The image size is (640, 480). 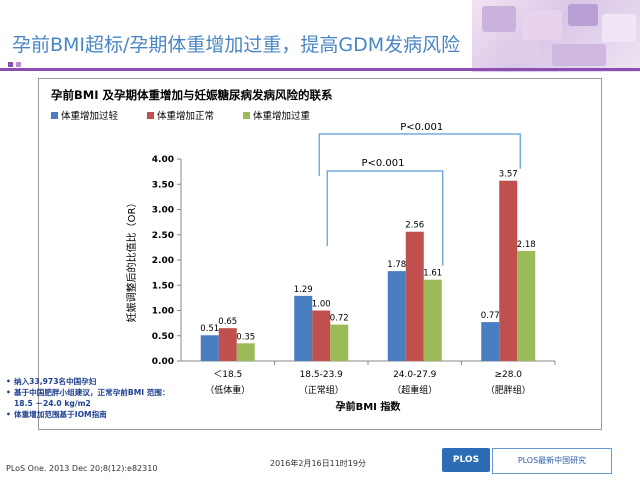 I want to click on note-item: 基于中国肥胖小组建议，正常孕前BMI 范围：18.5 －24.0 kg/m2, so click(x=91, y=398).